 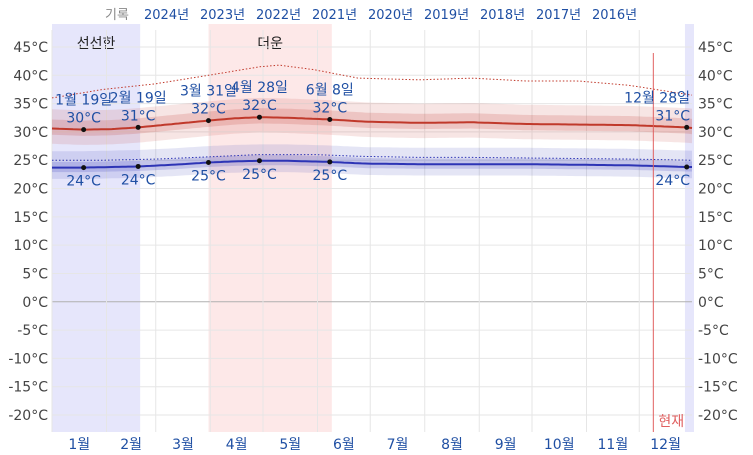 What do you see at coordinates (83, 119) in the screenshot?
I see `value-label-high: 30°C` at bounding box center [83, 119].